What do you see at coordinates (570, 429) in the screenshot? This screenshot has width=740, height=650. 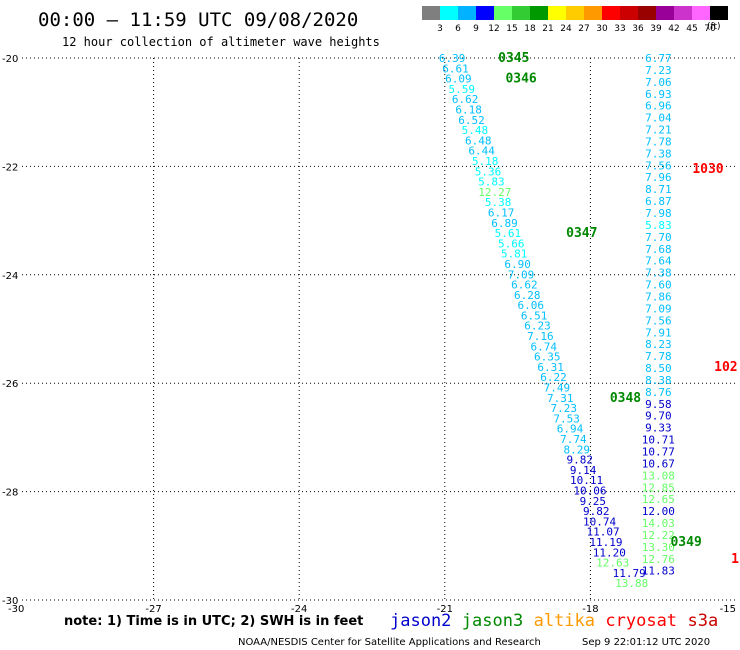 I see `swh-value: 6.94` at bounding box center [570, 429].